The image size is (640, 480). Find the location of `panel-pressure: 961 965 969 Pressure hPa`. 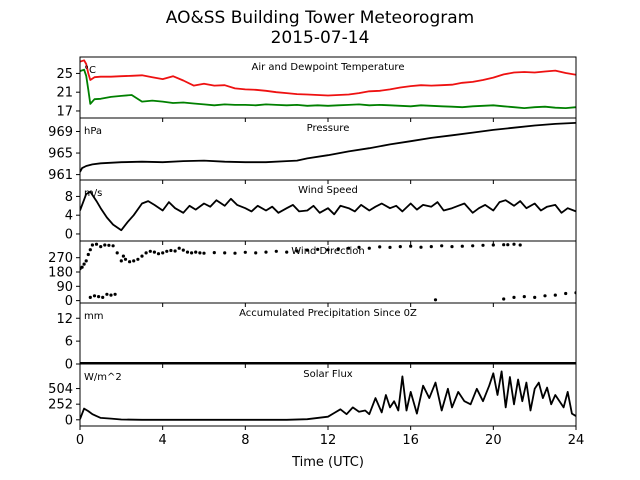

panel-pressure: 961 965 969 Pressure hPa is located at coordinates (312, 150).